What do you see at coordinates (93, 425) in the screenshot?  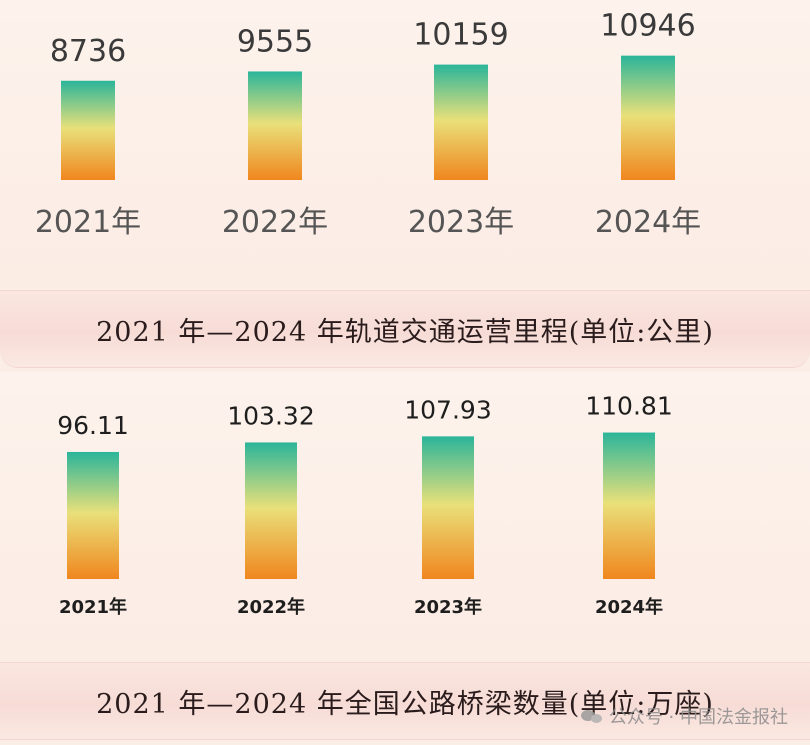 I see `value-label: 96.11` at bounding box center [93, 425].